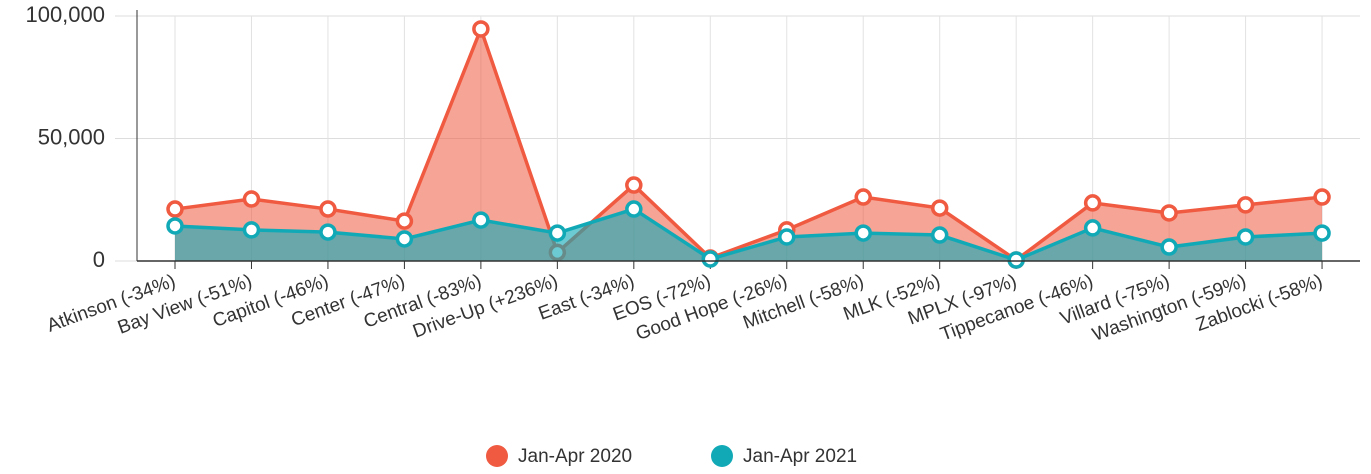  Describe the element at coordinates (65, 14) in the screenshot. I see `y-tick-label: 100,000` at that location.